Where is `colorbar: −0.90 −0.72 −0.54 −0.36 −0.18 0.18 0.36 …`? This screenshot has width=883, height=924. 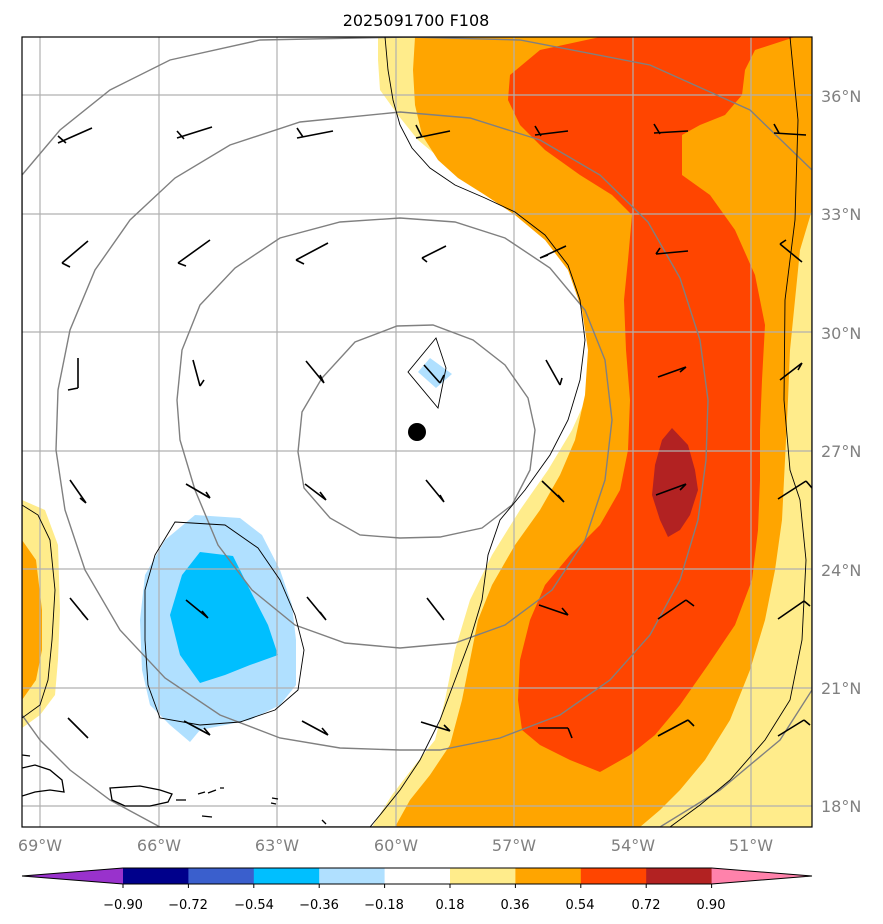 colorbar: −0.90 −0.72 −0.54 −0.36 −0.18 0.18 0.36 … is located at coordinates (417, 890).